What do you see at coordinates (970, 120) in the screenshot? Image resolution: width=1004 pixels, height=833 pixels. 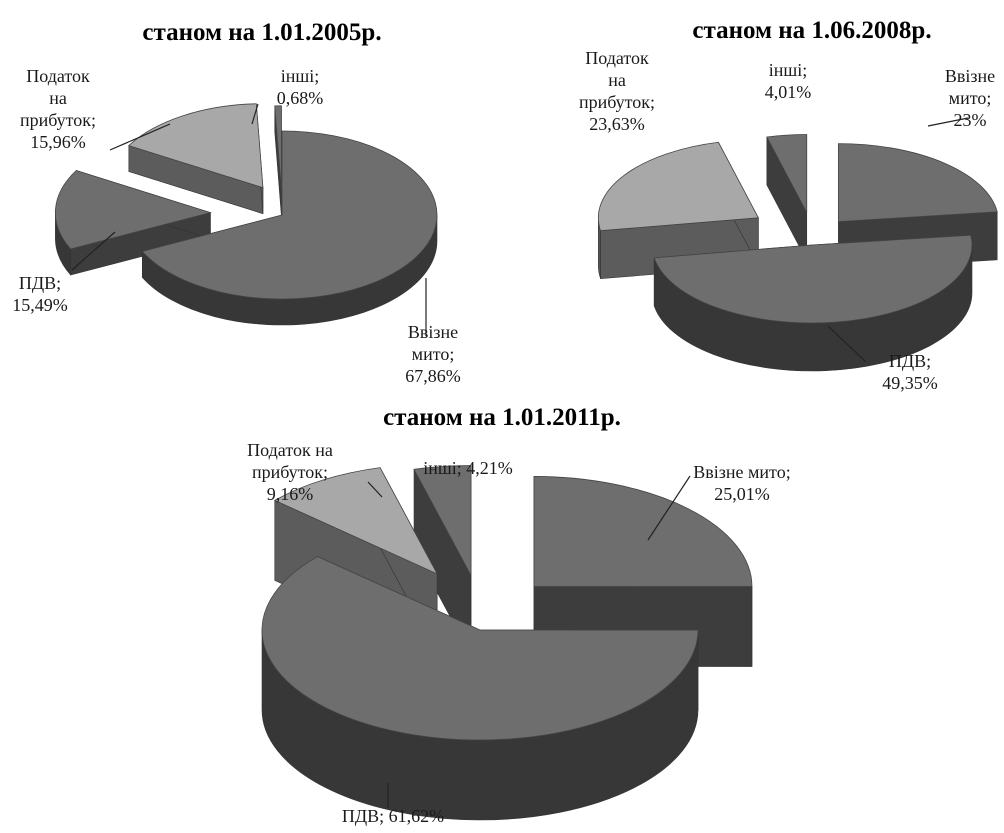 I see `slice-label-line: 23%` at bounding box center [970, 120].